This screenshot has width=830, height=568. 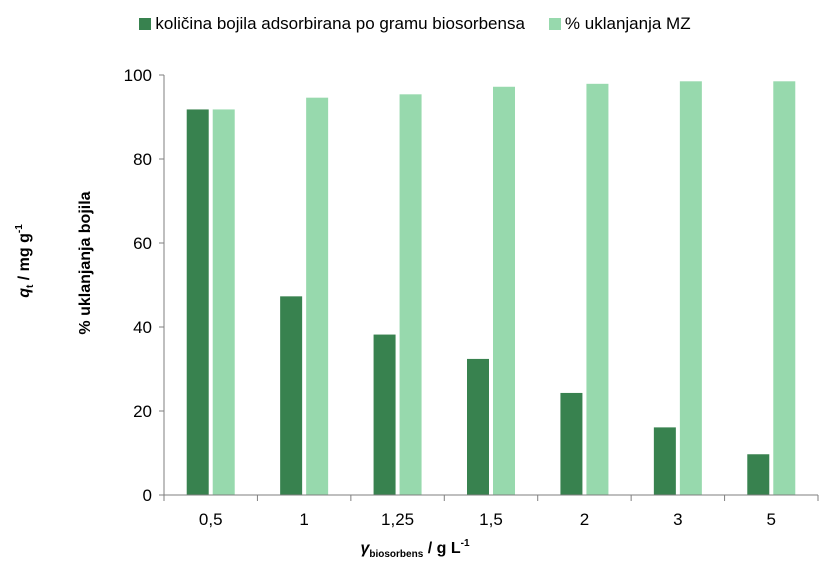 What do you see at coordinates (677, 519) in the screenshot?
I see `x-tick-label-5: 3` at bounding box center [677, 519].